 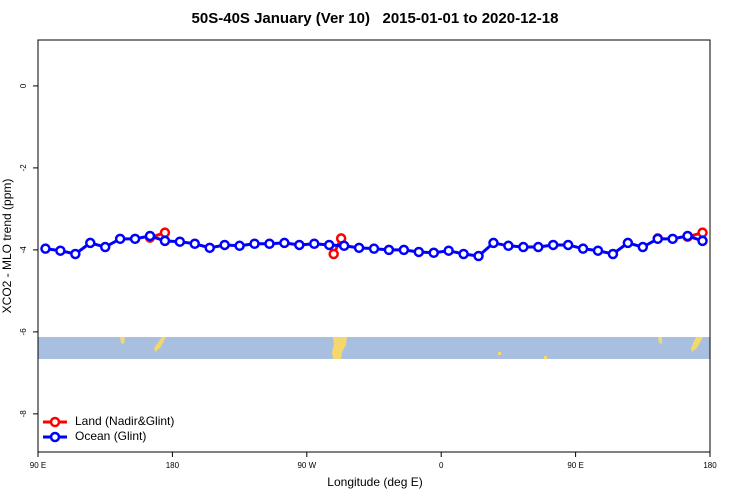 What do you see at coordinates (306, 465) in the screenshot?
I see `x-tick-label: 90 W` at bounding box center [306, 465].